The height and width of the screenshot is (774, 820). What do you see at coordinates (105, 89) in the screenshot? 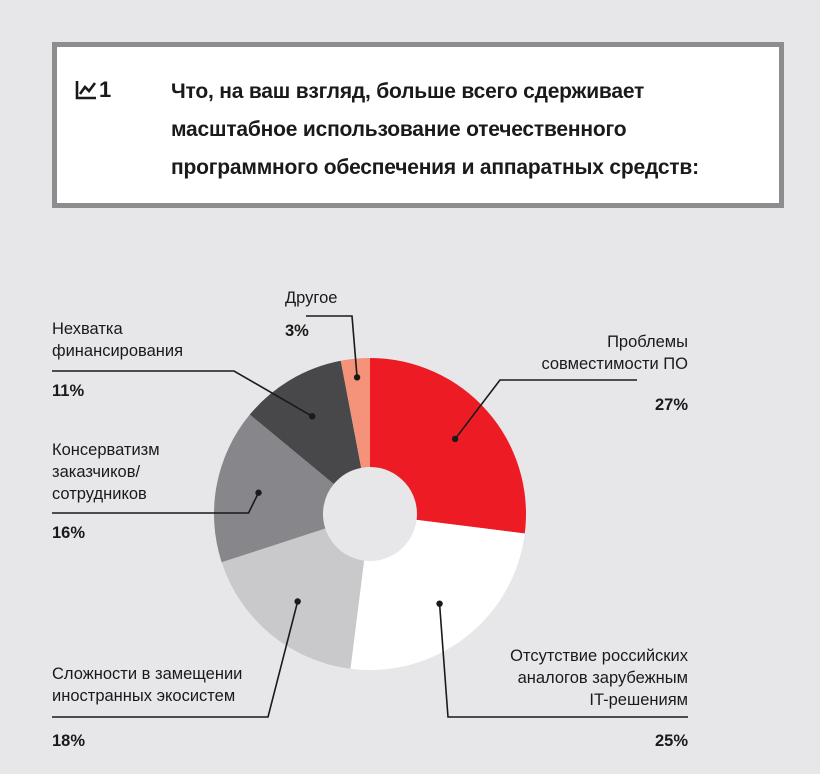
I see `question-number-text: 1` at bounding box center [105, 89].